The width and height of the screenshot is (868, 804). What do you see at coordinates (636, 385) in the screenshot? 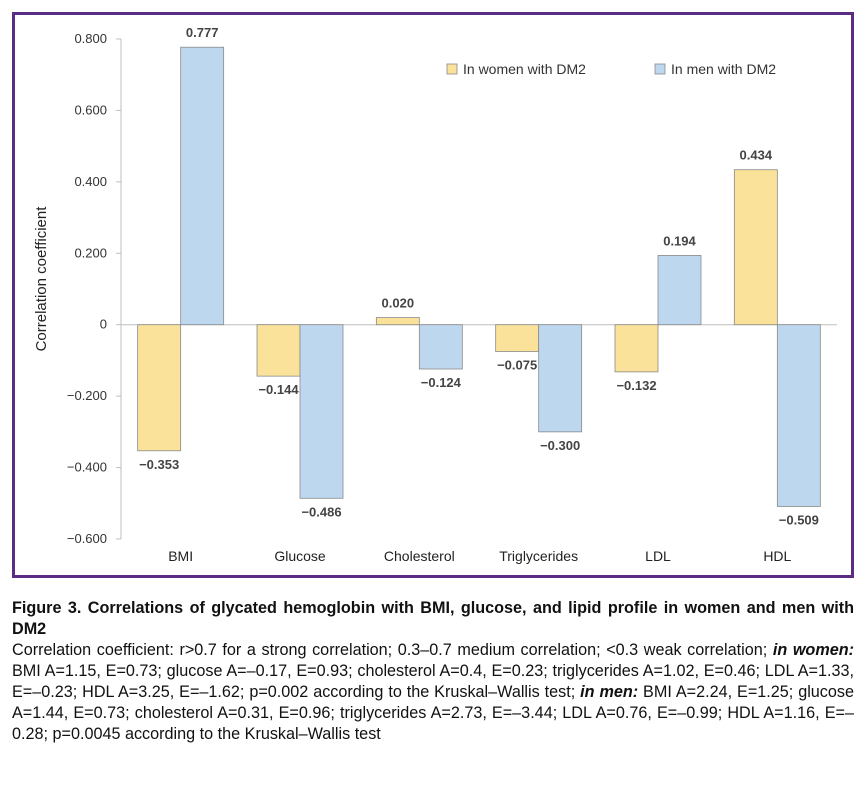
I see `data-label-women-ldl: −0.132` at bounding box center [636, 385].